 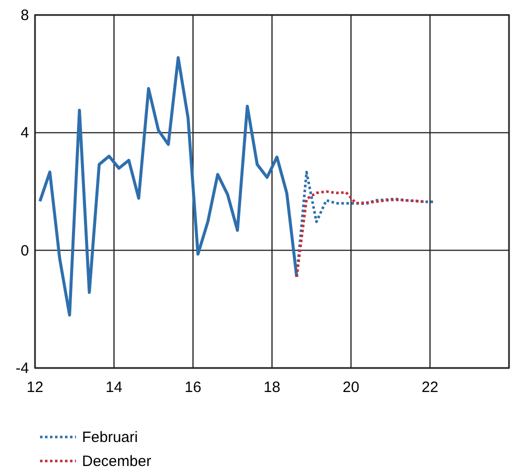 I want to click on x-tick-label: 16, so click(x=193, y=387).